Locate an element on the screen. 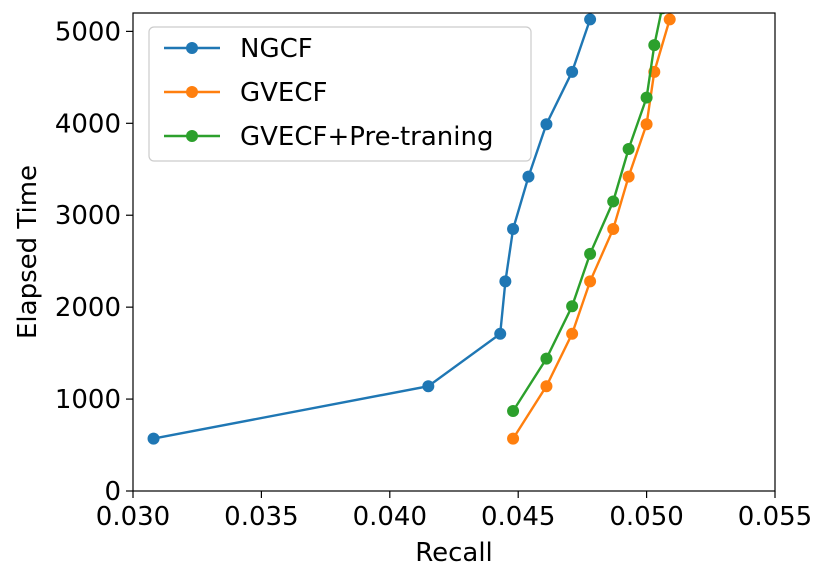 The image size is (830, 580). y-tick-label: 2000 is located at coordinates (88, 308).